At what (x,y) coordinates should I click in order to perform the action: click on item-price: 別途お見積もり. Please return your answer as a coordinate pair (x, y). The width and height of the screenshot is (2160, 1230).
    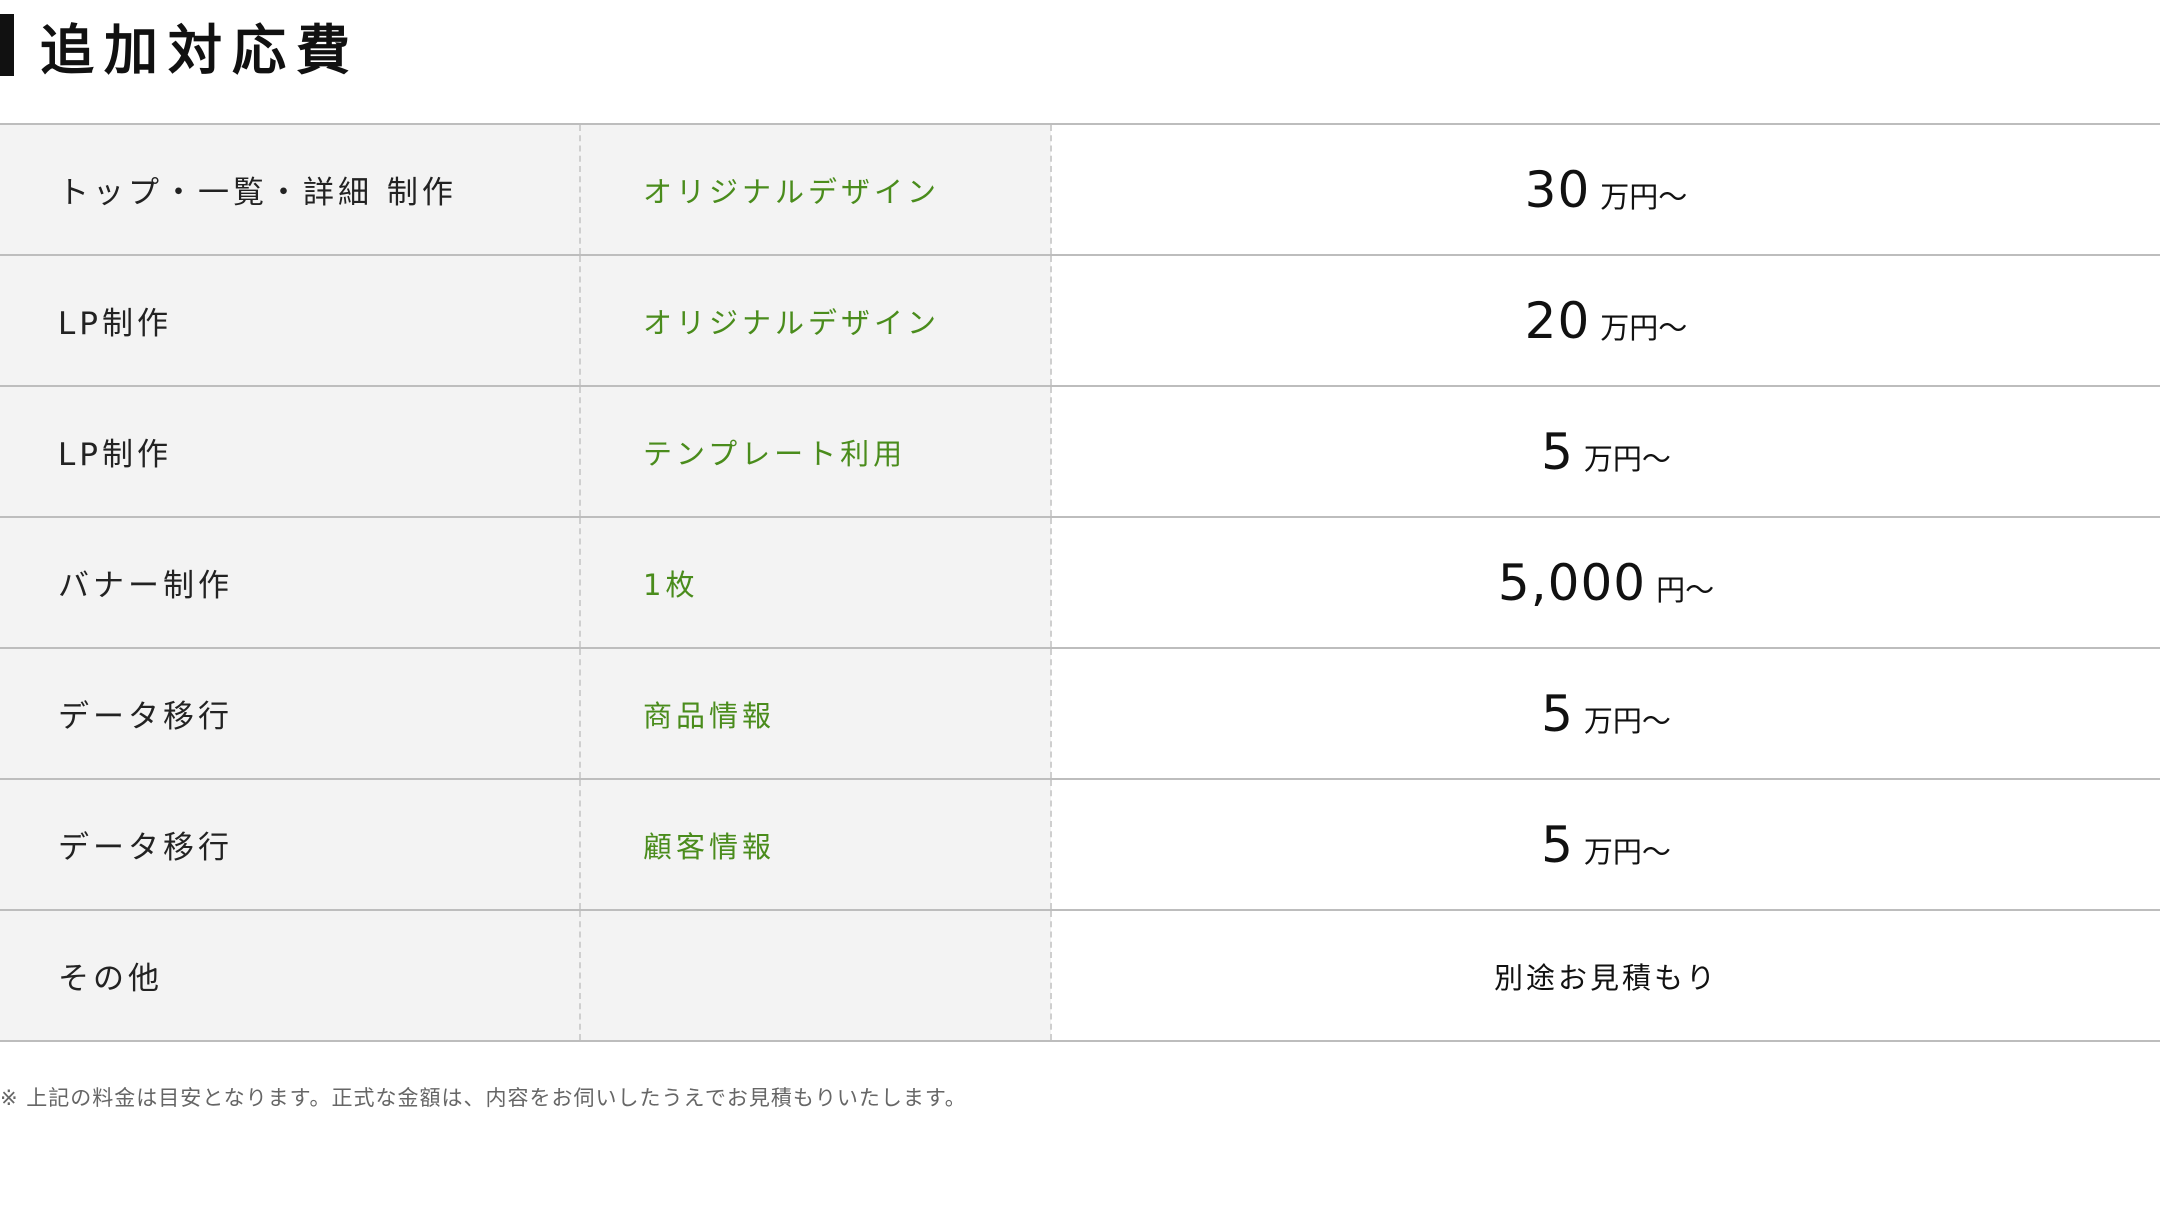
    Looking at the image, I should click on (1605, 975).